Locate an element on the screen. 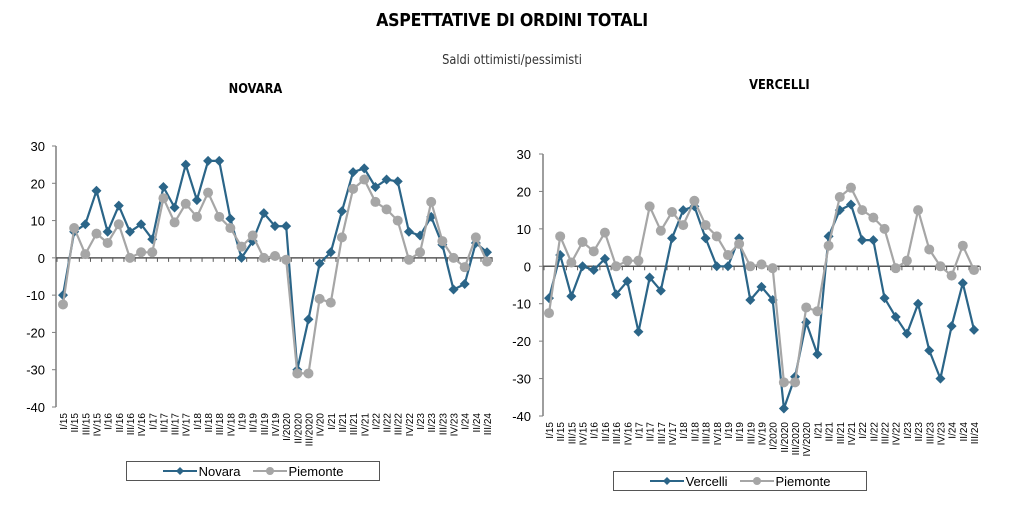  circle-marker-icon is located at coordinates (269, 471).